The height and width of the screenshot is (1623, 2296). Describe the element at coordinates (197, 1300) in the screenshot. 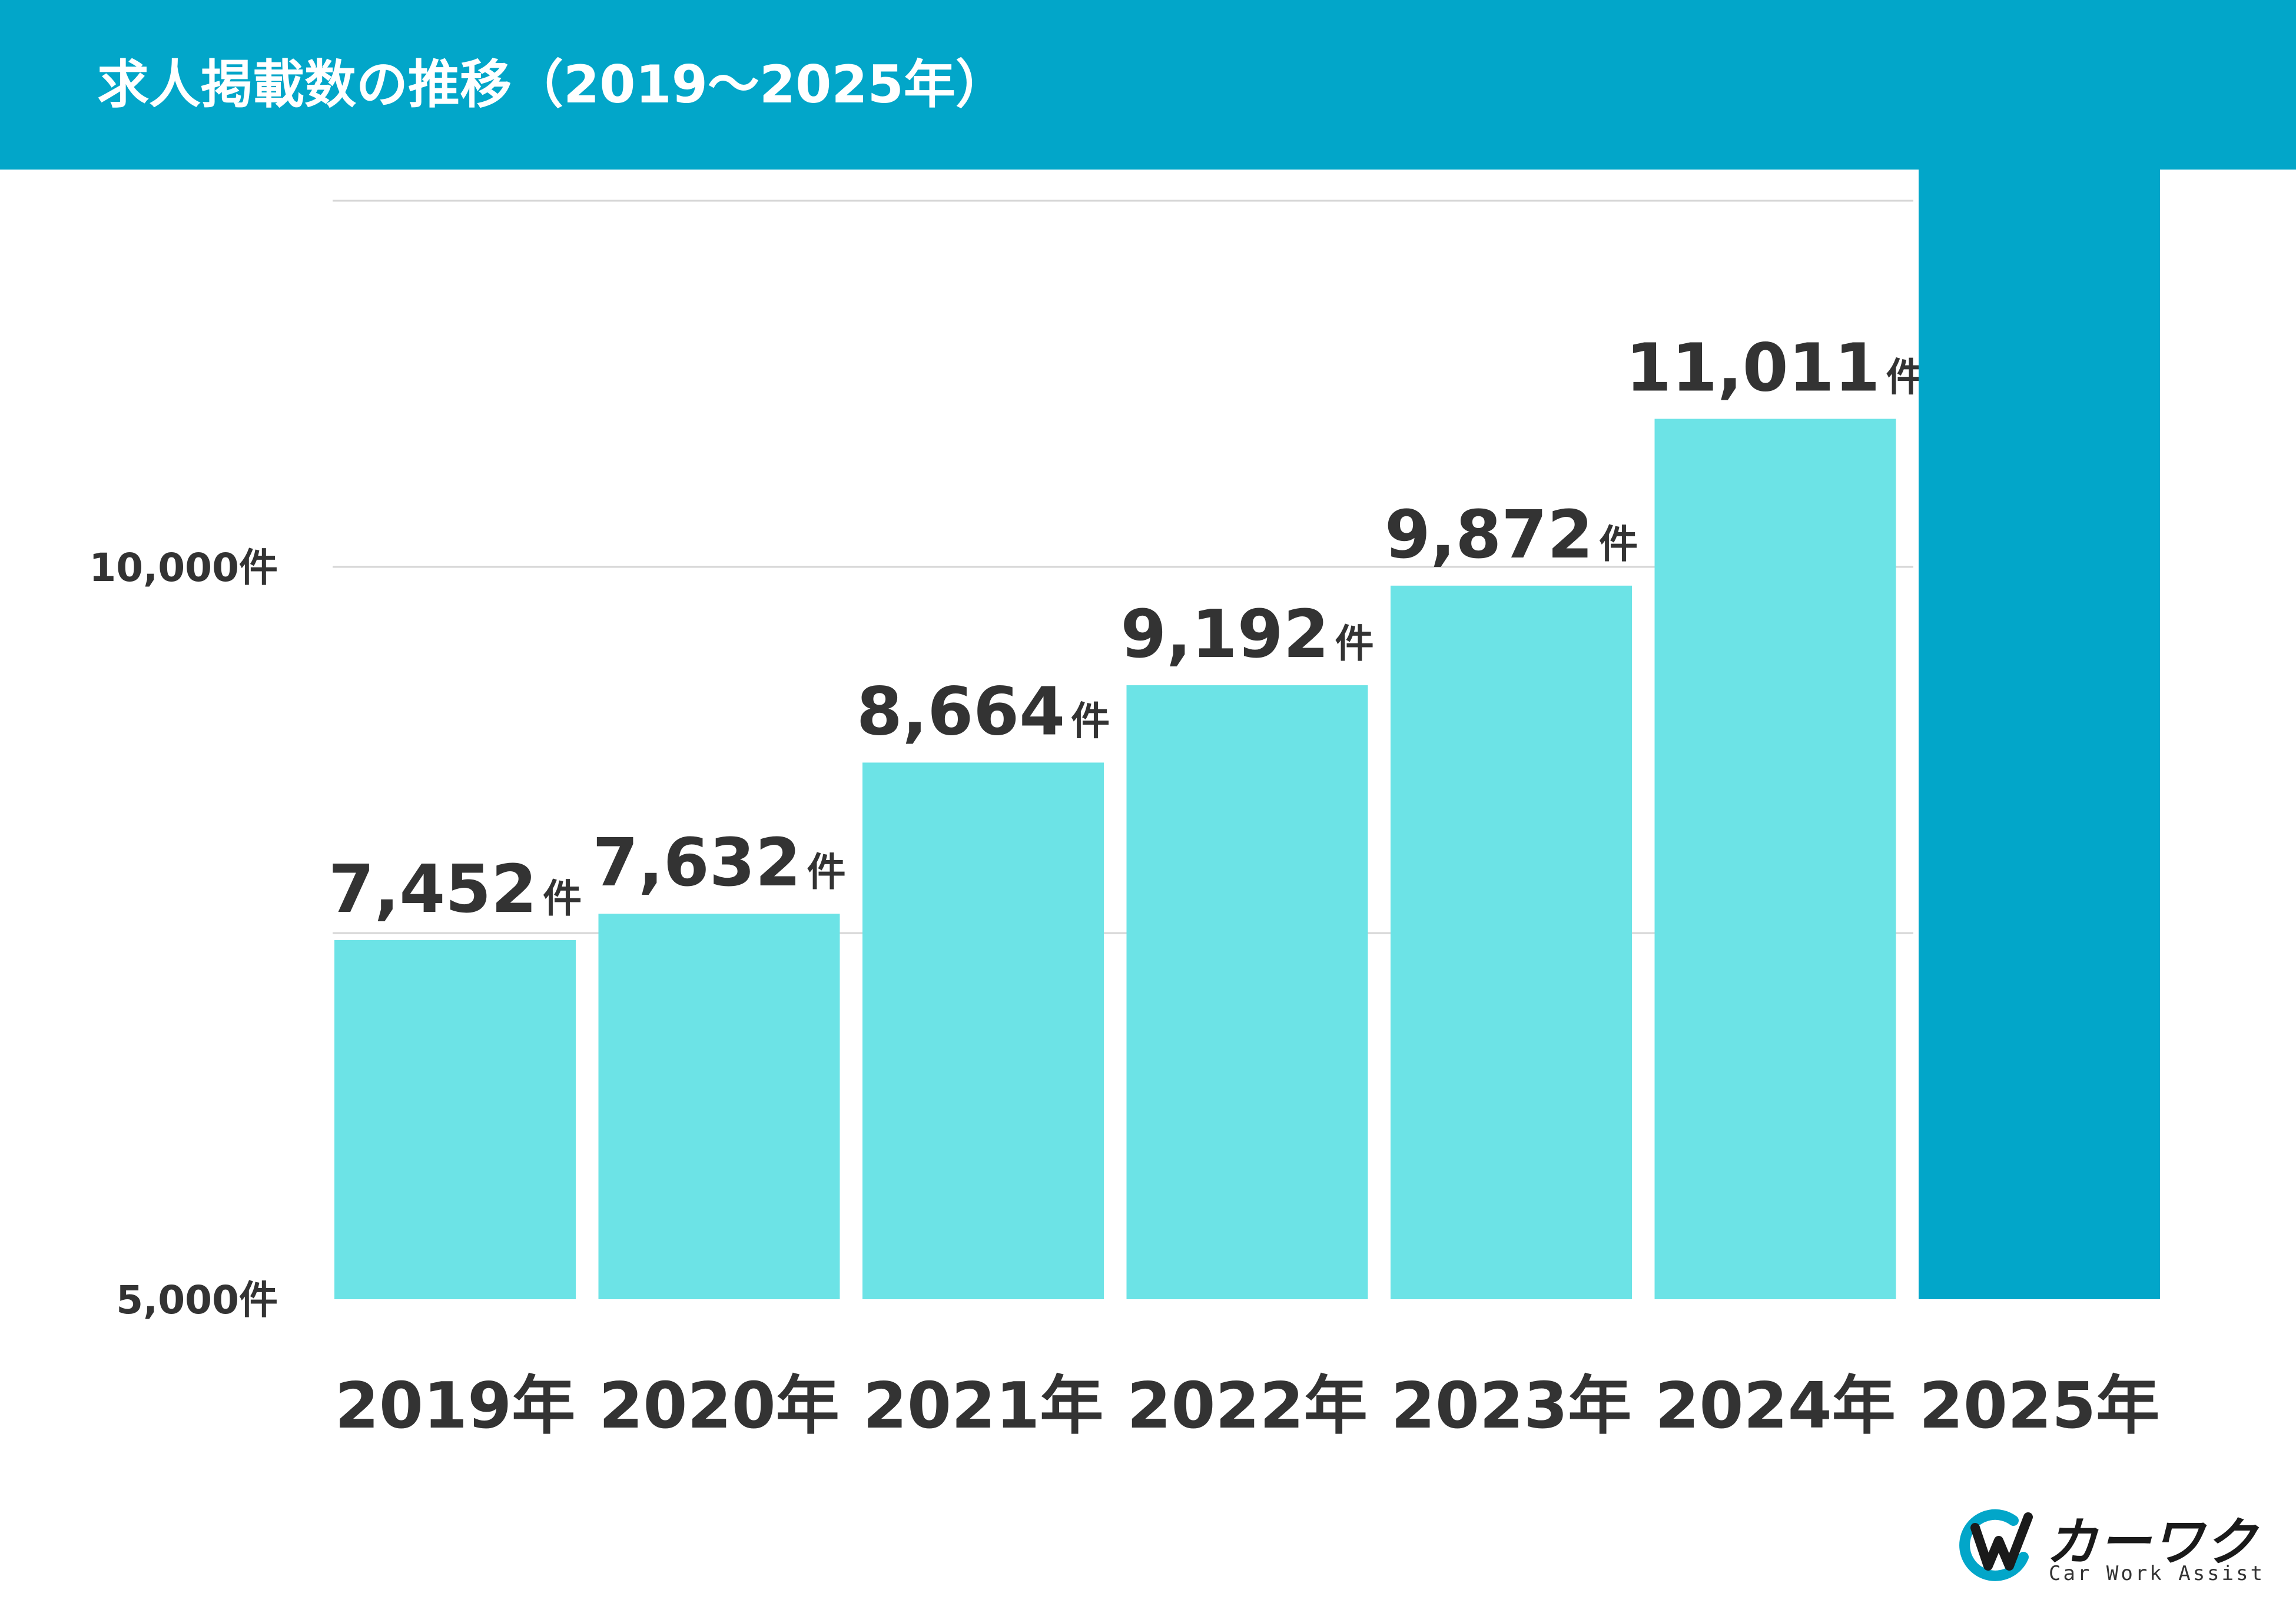

I see `y-tick-label: 5,000件` at that location.